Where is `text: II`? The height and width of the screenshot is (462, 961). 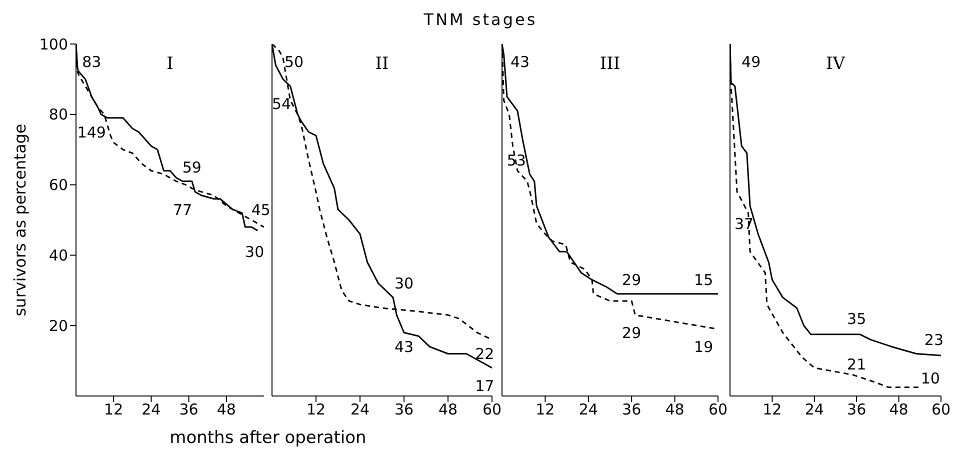
text: II is located at coordinates (382, 64).